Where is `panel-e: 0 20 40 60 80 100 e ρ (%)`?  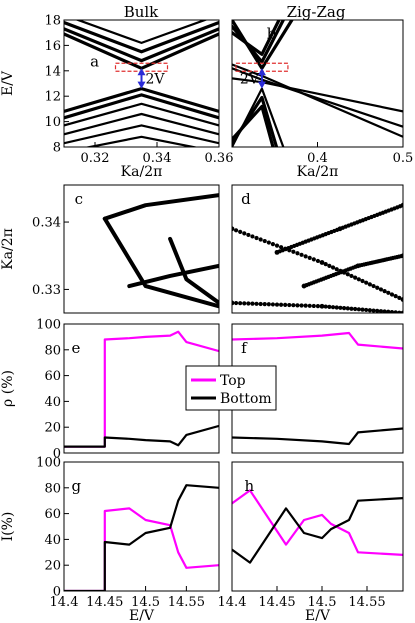
panel-e: 0 20 40 60 80 100 e ρ (%) is located at coordinates (110, 390).